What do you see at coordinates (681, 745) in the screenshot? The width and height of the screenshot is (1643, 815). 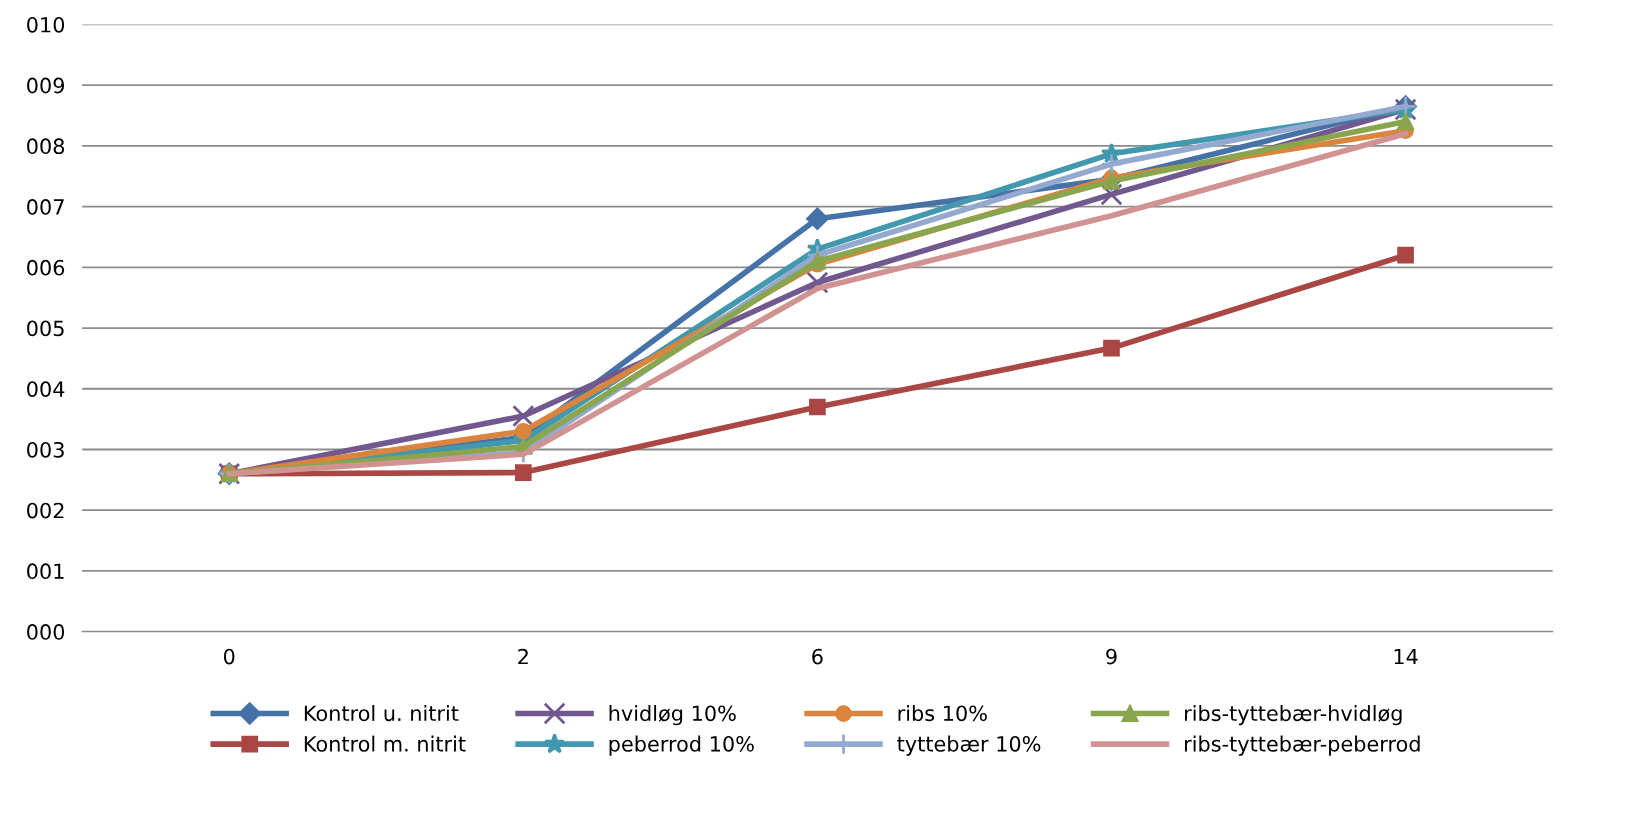 I see `legend-label: peberrod 10%` at bounding box center [681, 745].